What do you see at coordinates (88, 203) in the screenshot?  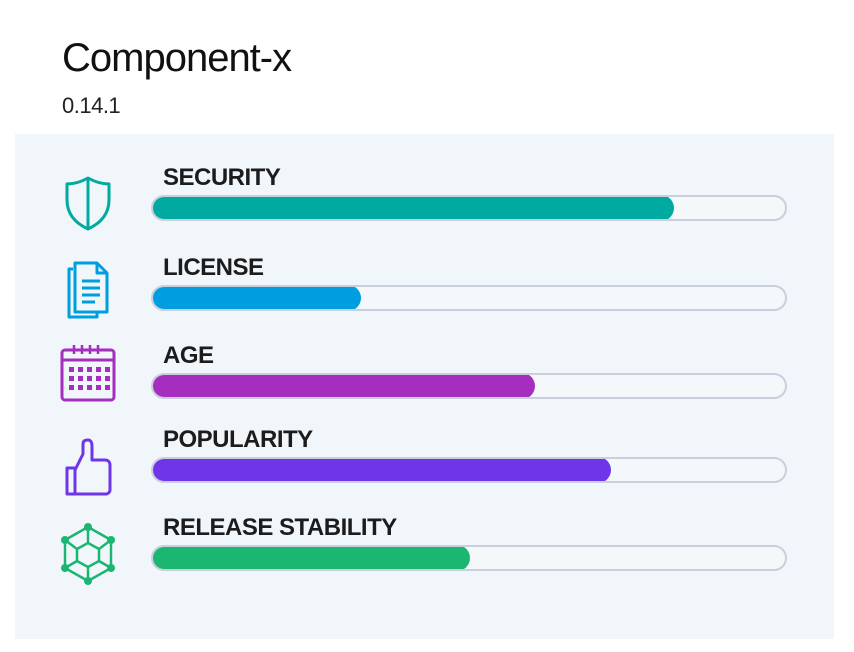 I see `shield-icon` at bounding box center [88, 203].